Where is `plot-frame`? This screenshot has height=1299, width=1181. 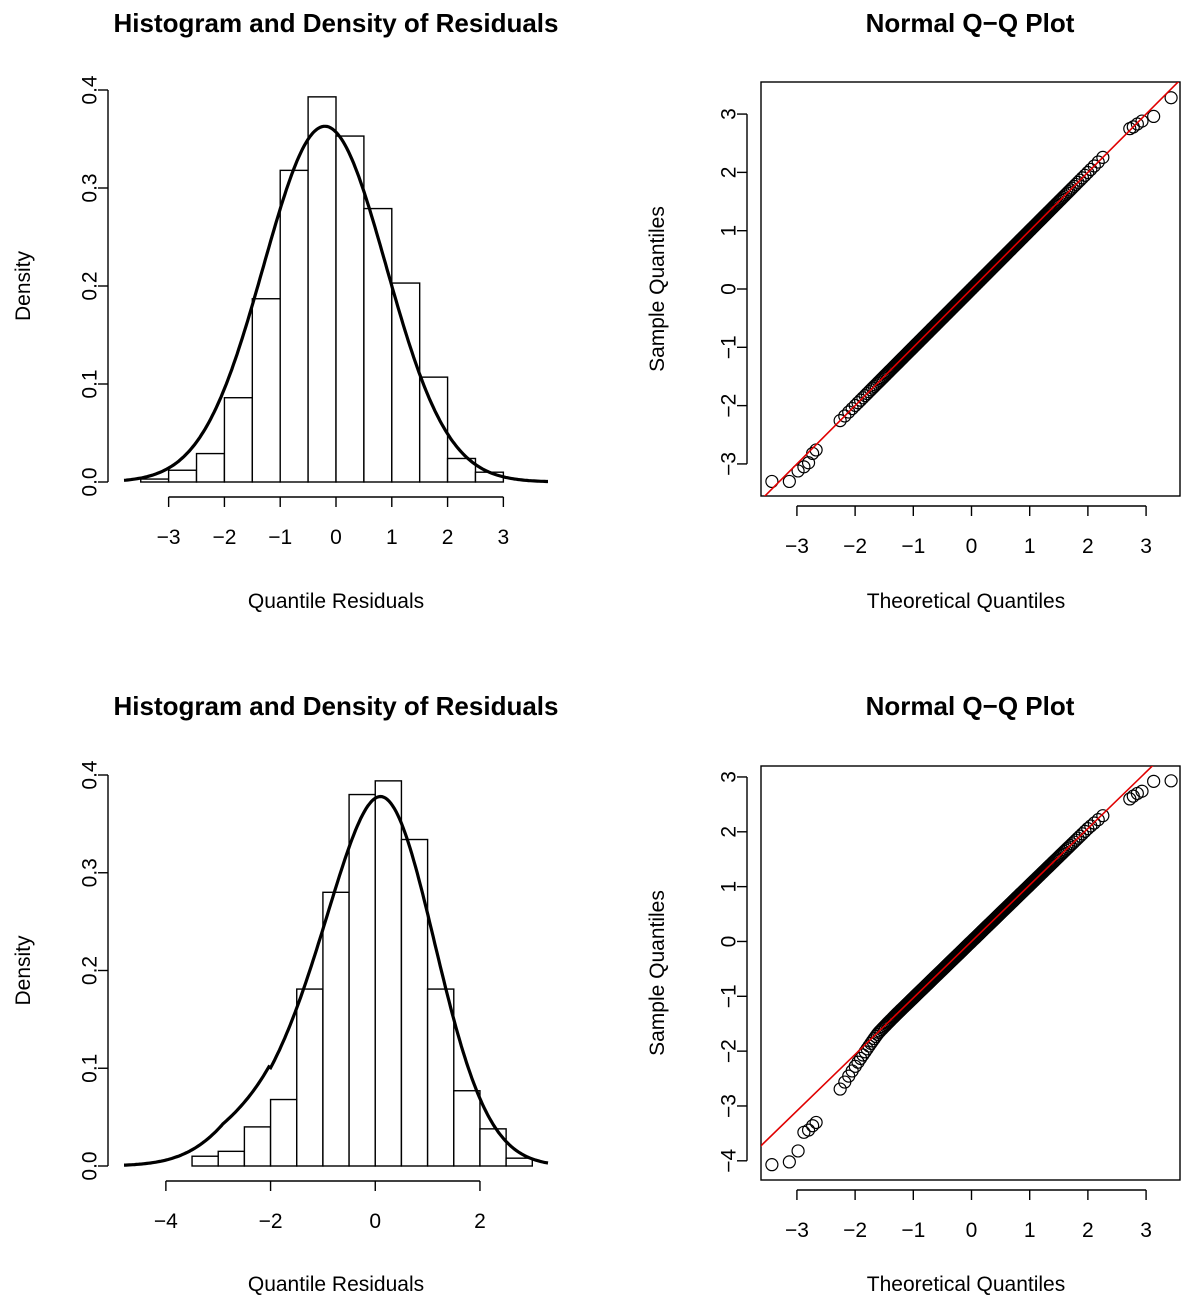 plot-frame is located at coordinates (970, 289).